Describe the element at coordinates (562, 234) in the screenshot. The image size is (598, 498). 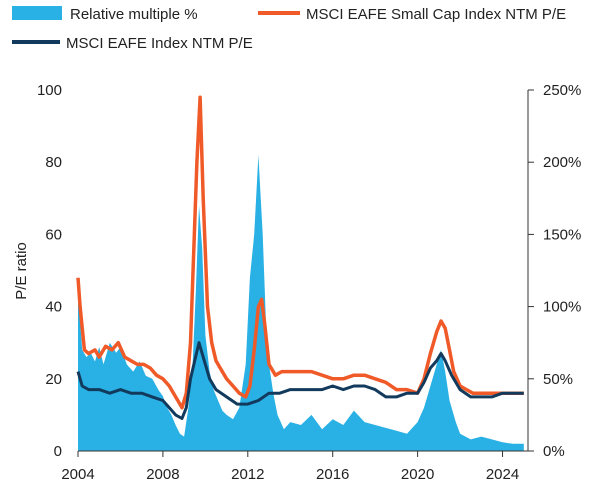
I see `y2-tick-label: 150%` at that location.